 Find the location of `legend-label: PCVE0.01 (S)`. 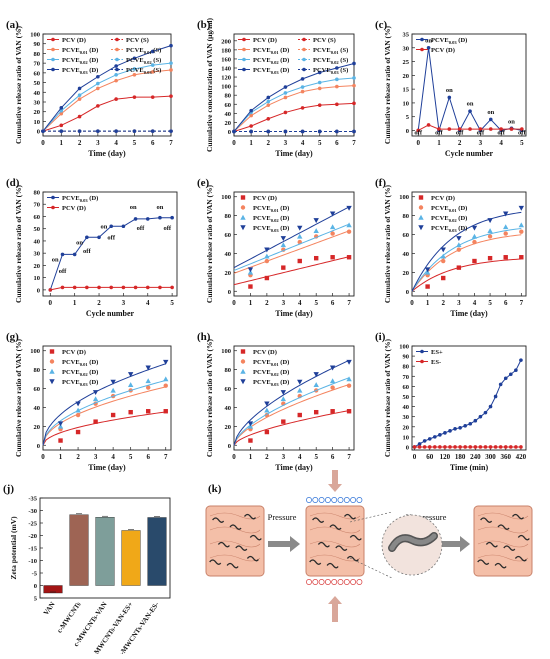

legend-label: PCVE0.01 (S) is located at coordinates (330, 51).